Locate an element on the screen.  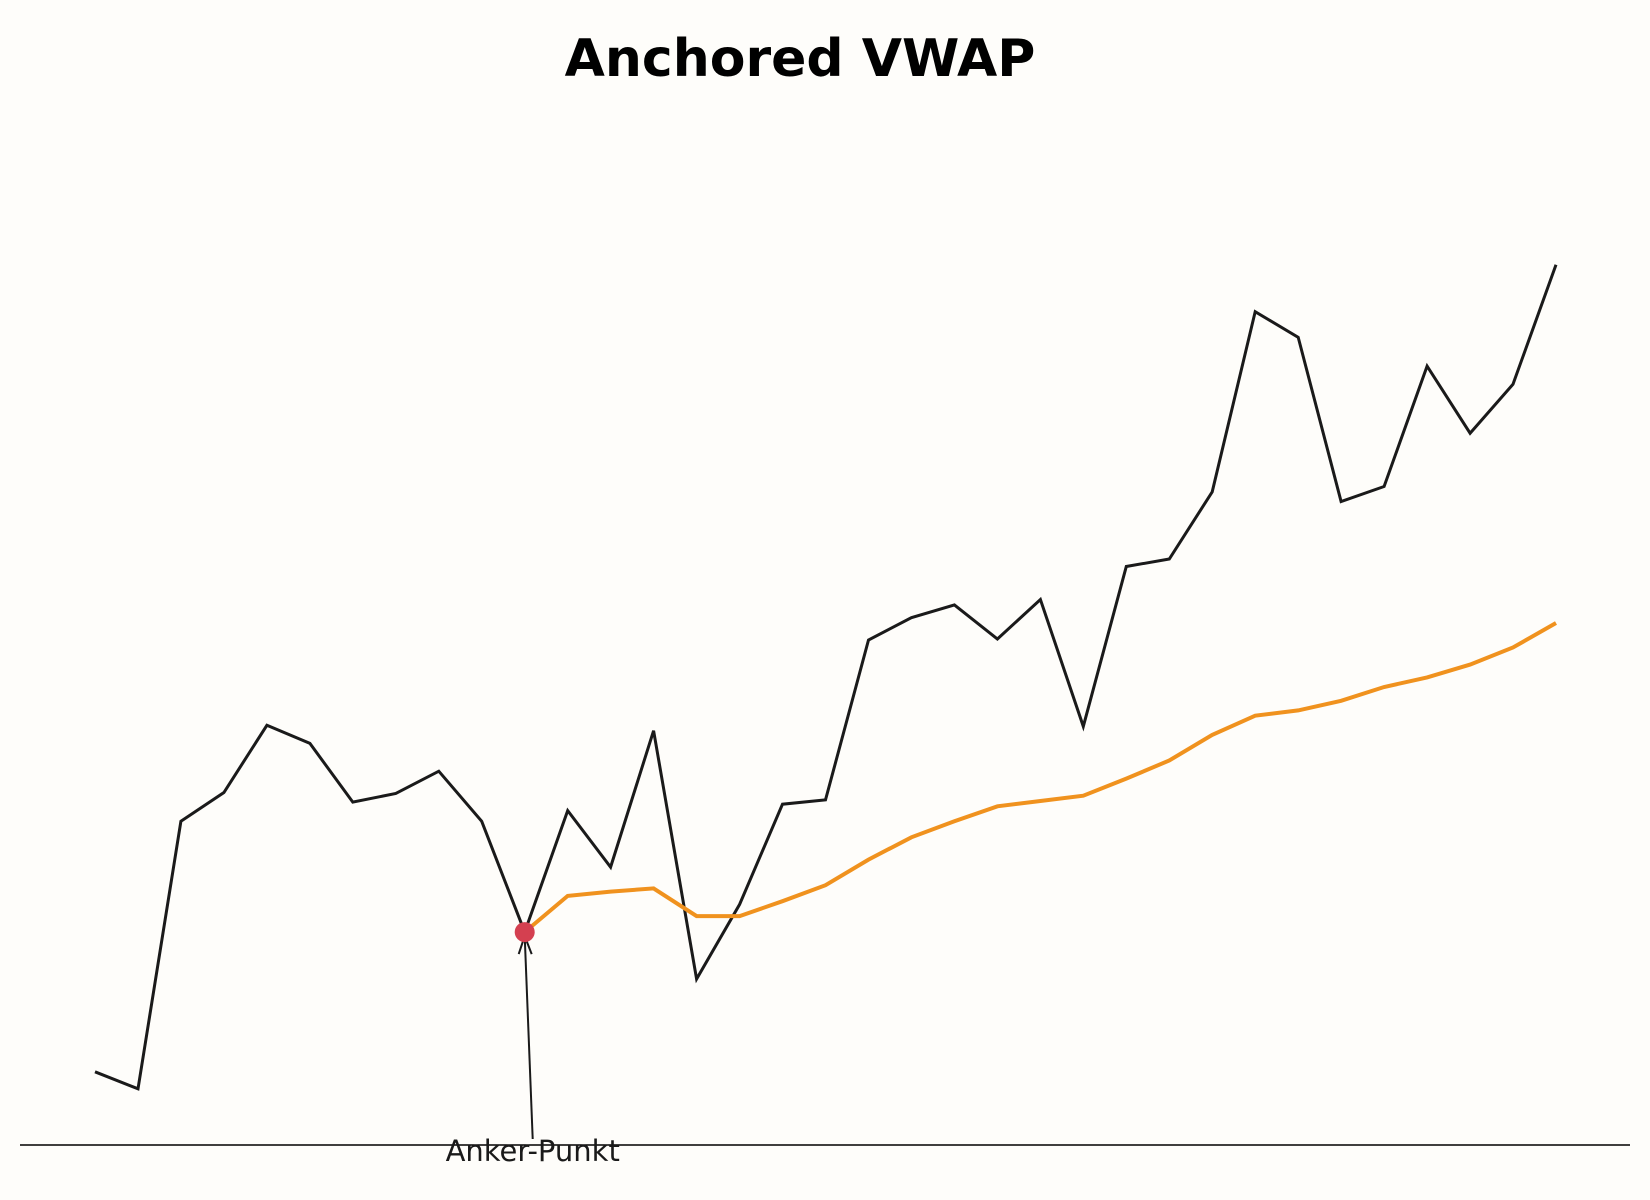
anchor-point is located at coordinates (524, 932).